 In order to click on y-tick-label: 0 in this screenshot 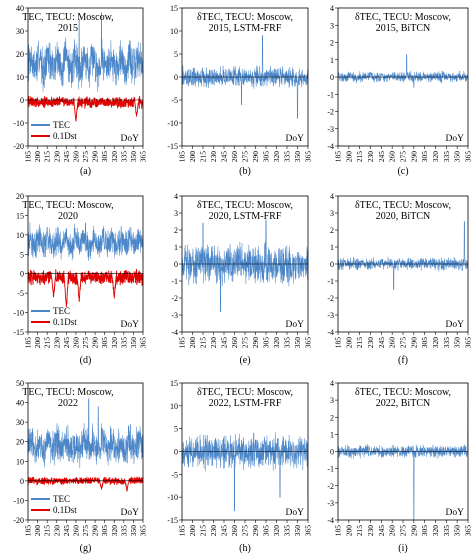, I will do `click(176, 264)`.